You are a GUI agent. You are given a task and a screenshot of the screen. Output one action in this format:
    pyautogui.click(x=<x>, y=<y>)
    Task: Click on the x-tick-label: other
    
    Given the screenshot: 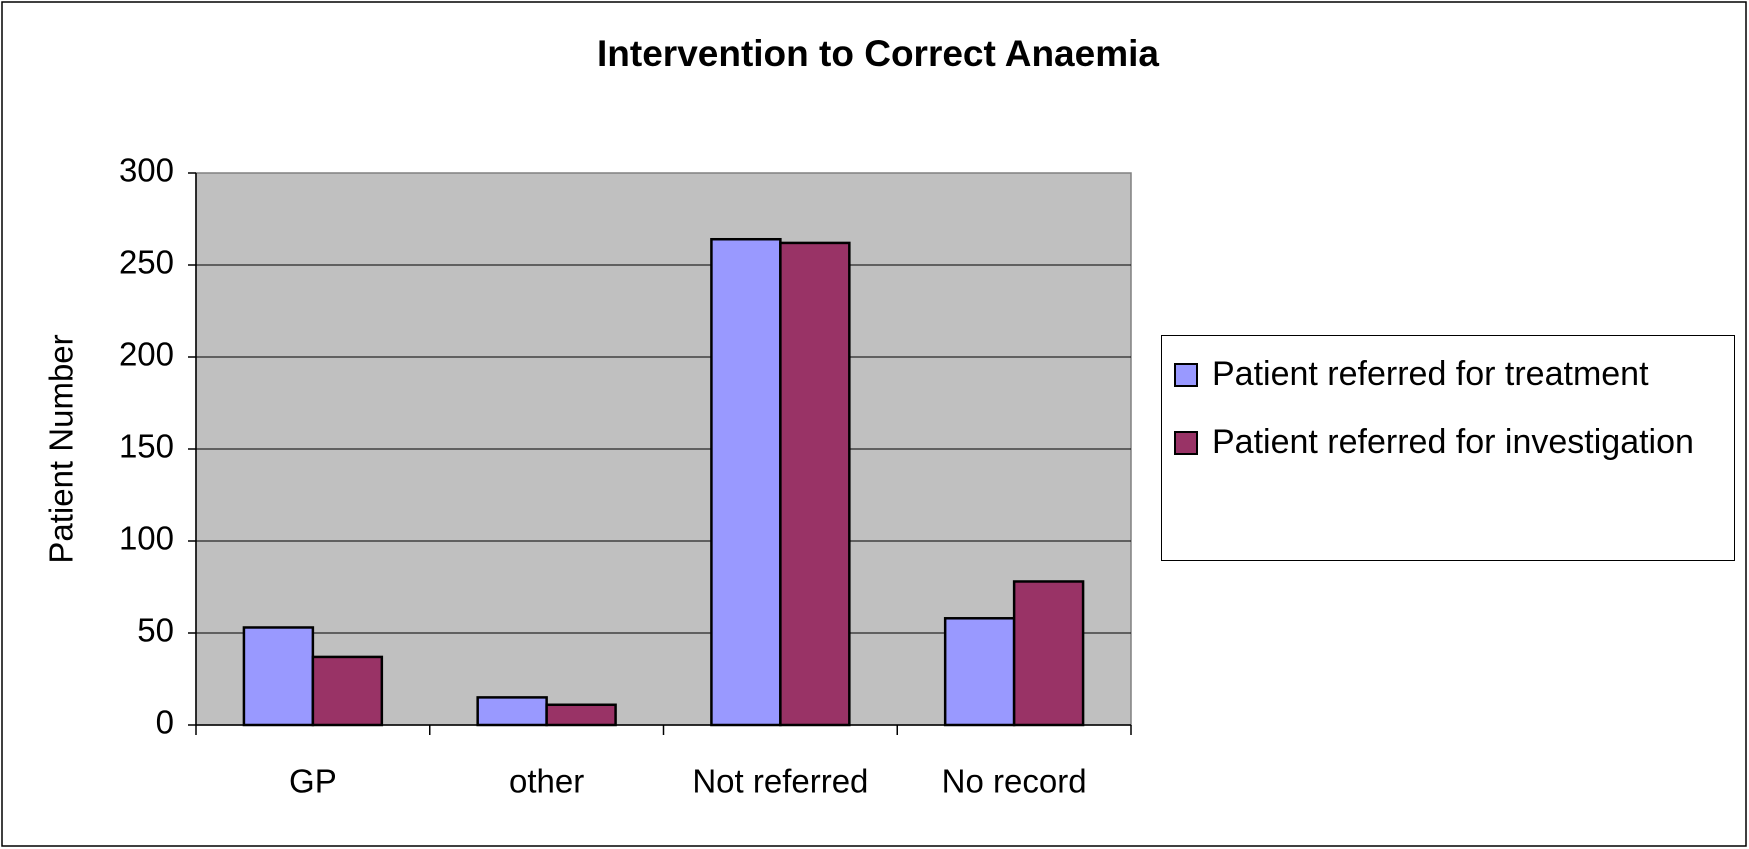 What is the action you would take?
    pyautogui.click(x=546, y=781)
    